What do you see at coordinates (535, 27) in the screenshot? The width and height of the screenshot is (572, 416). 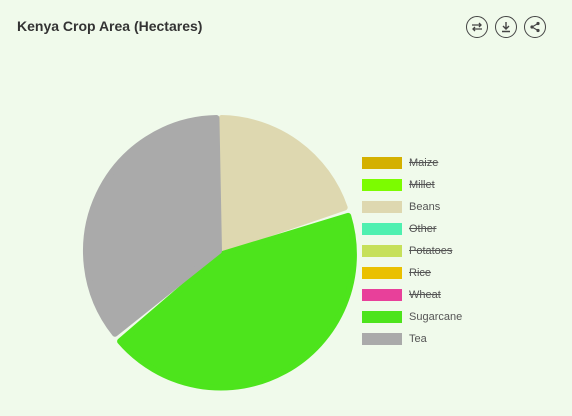 I see `share-icon` at bounding box center [535, 27].